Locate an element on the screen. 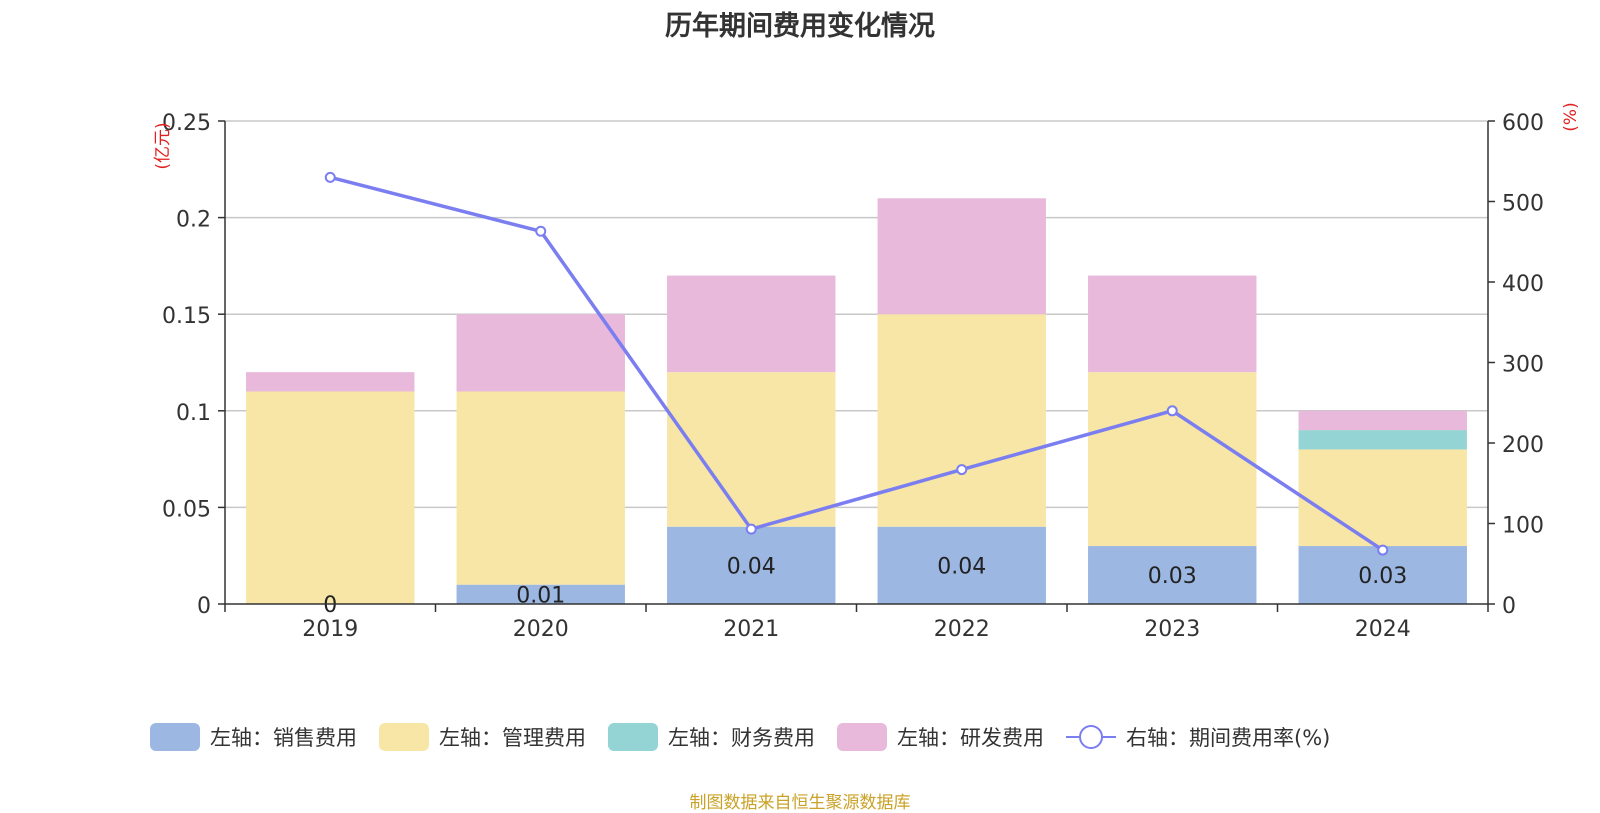 The image size is (1600, 813). legend-item-admin: 左轴：管理费用 is located at coordinates (482, 737).